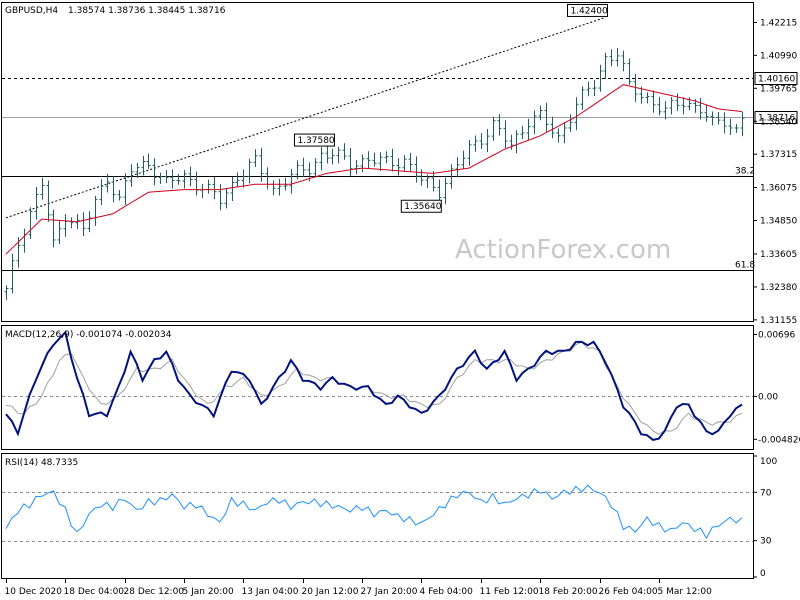  I want to click on macd-signal-line, so click(374, 388).